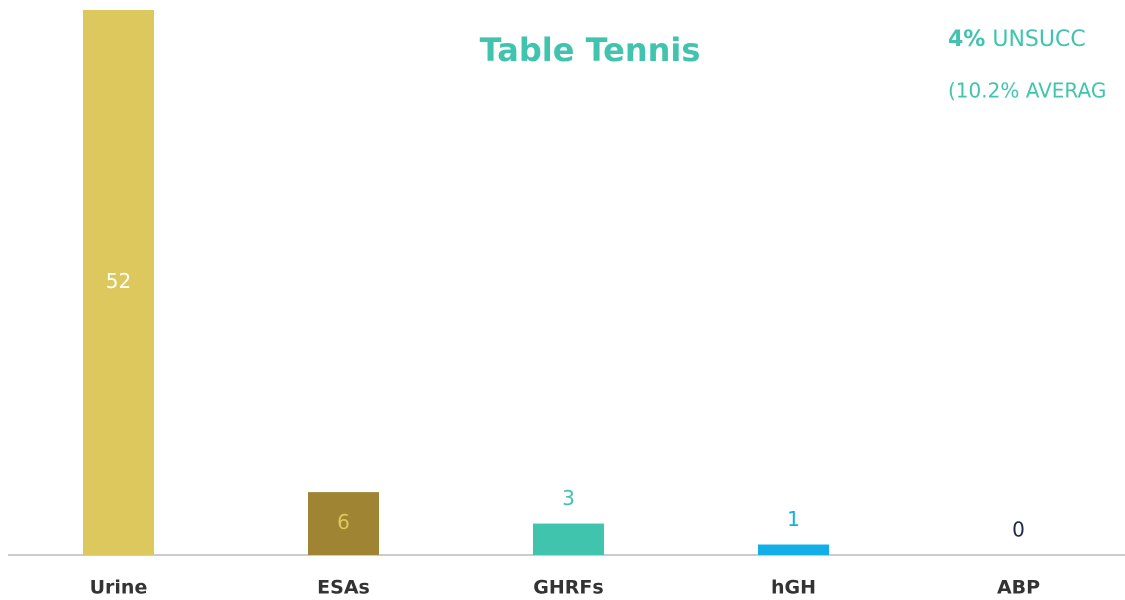  I want to click on value-label: 1, so click(793, 519).